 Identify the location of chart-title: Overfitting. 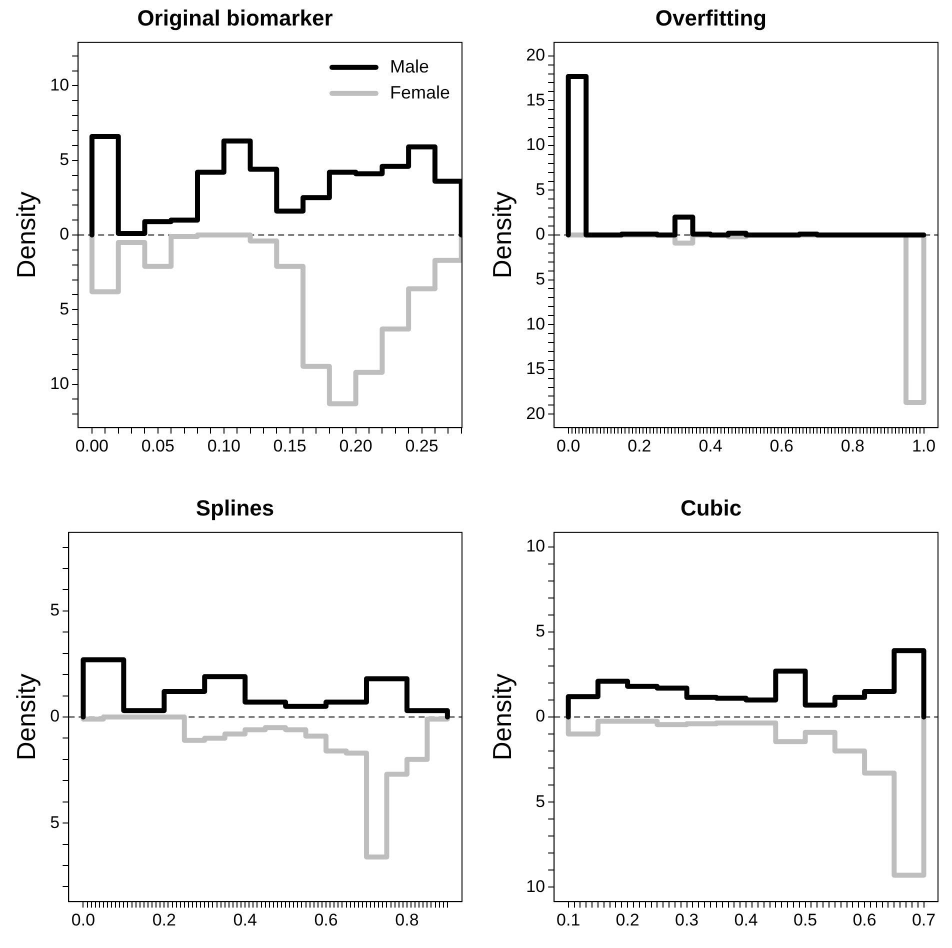
(711, 17).